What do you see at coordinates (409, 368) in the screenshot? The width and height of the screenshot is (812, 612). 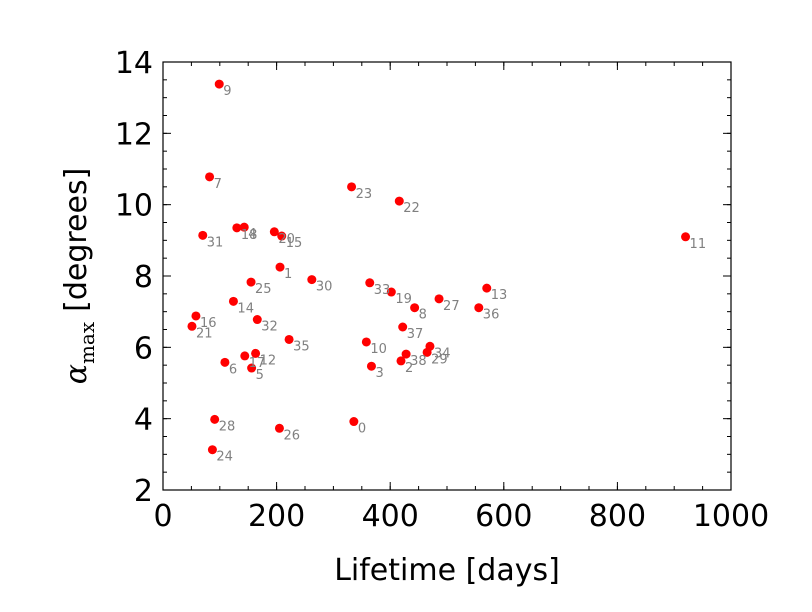 I see `data-point-label: 2` at bounding box center [409, 368].